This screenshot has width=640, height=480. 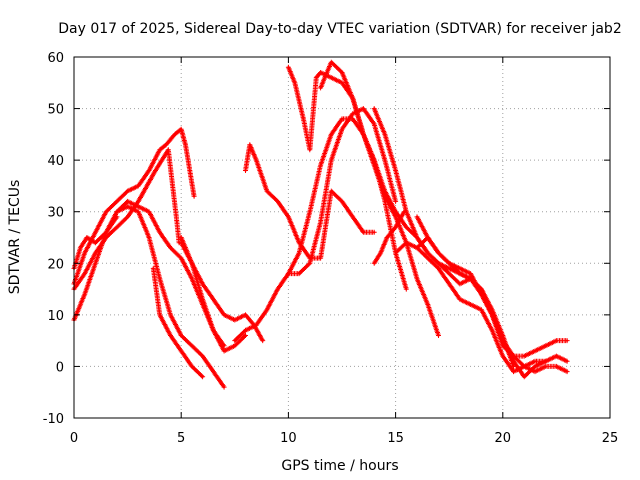 What do you see at coordinates (339, 466) in the screenshot?
I see `x-axis-label: GPS time / hours` at bounding box center [339, 466].